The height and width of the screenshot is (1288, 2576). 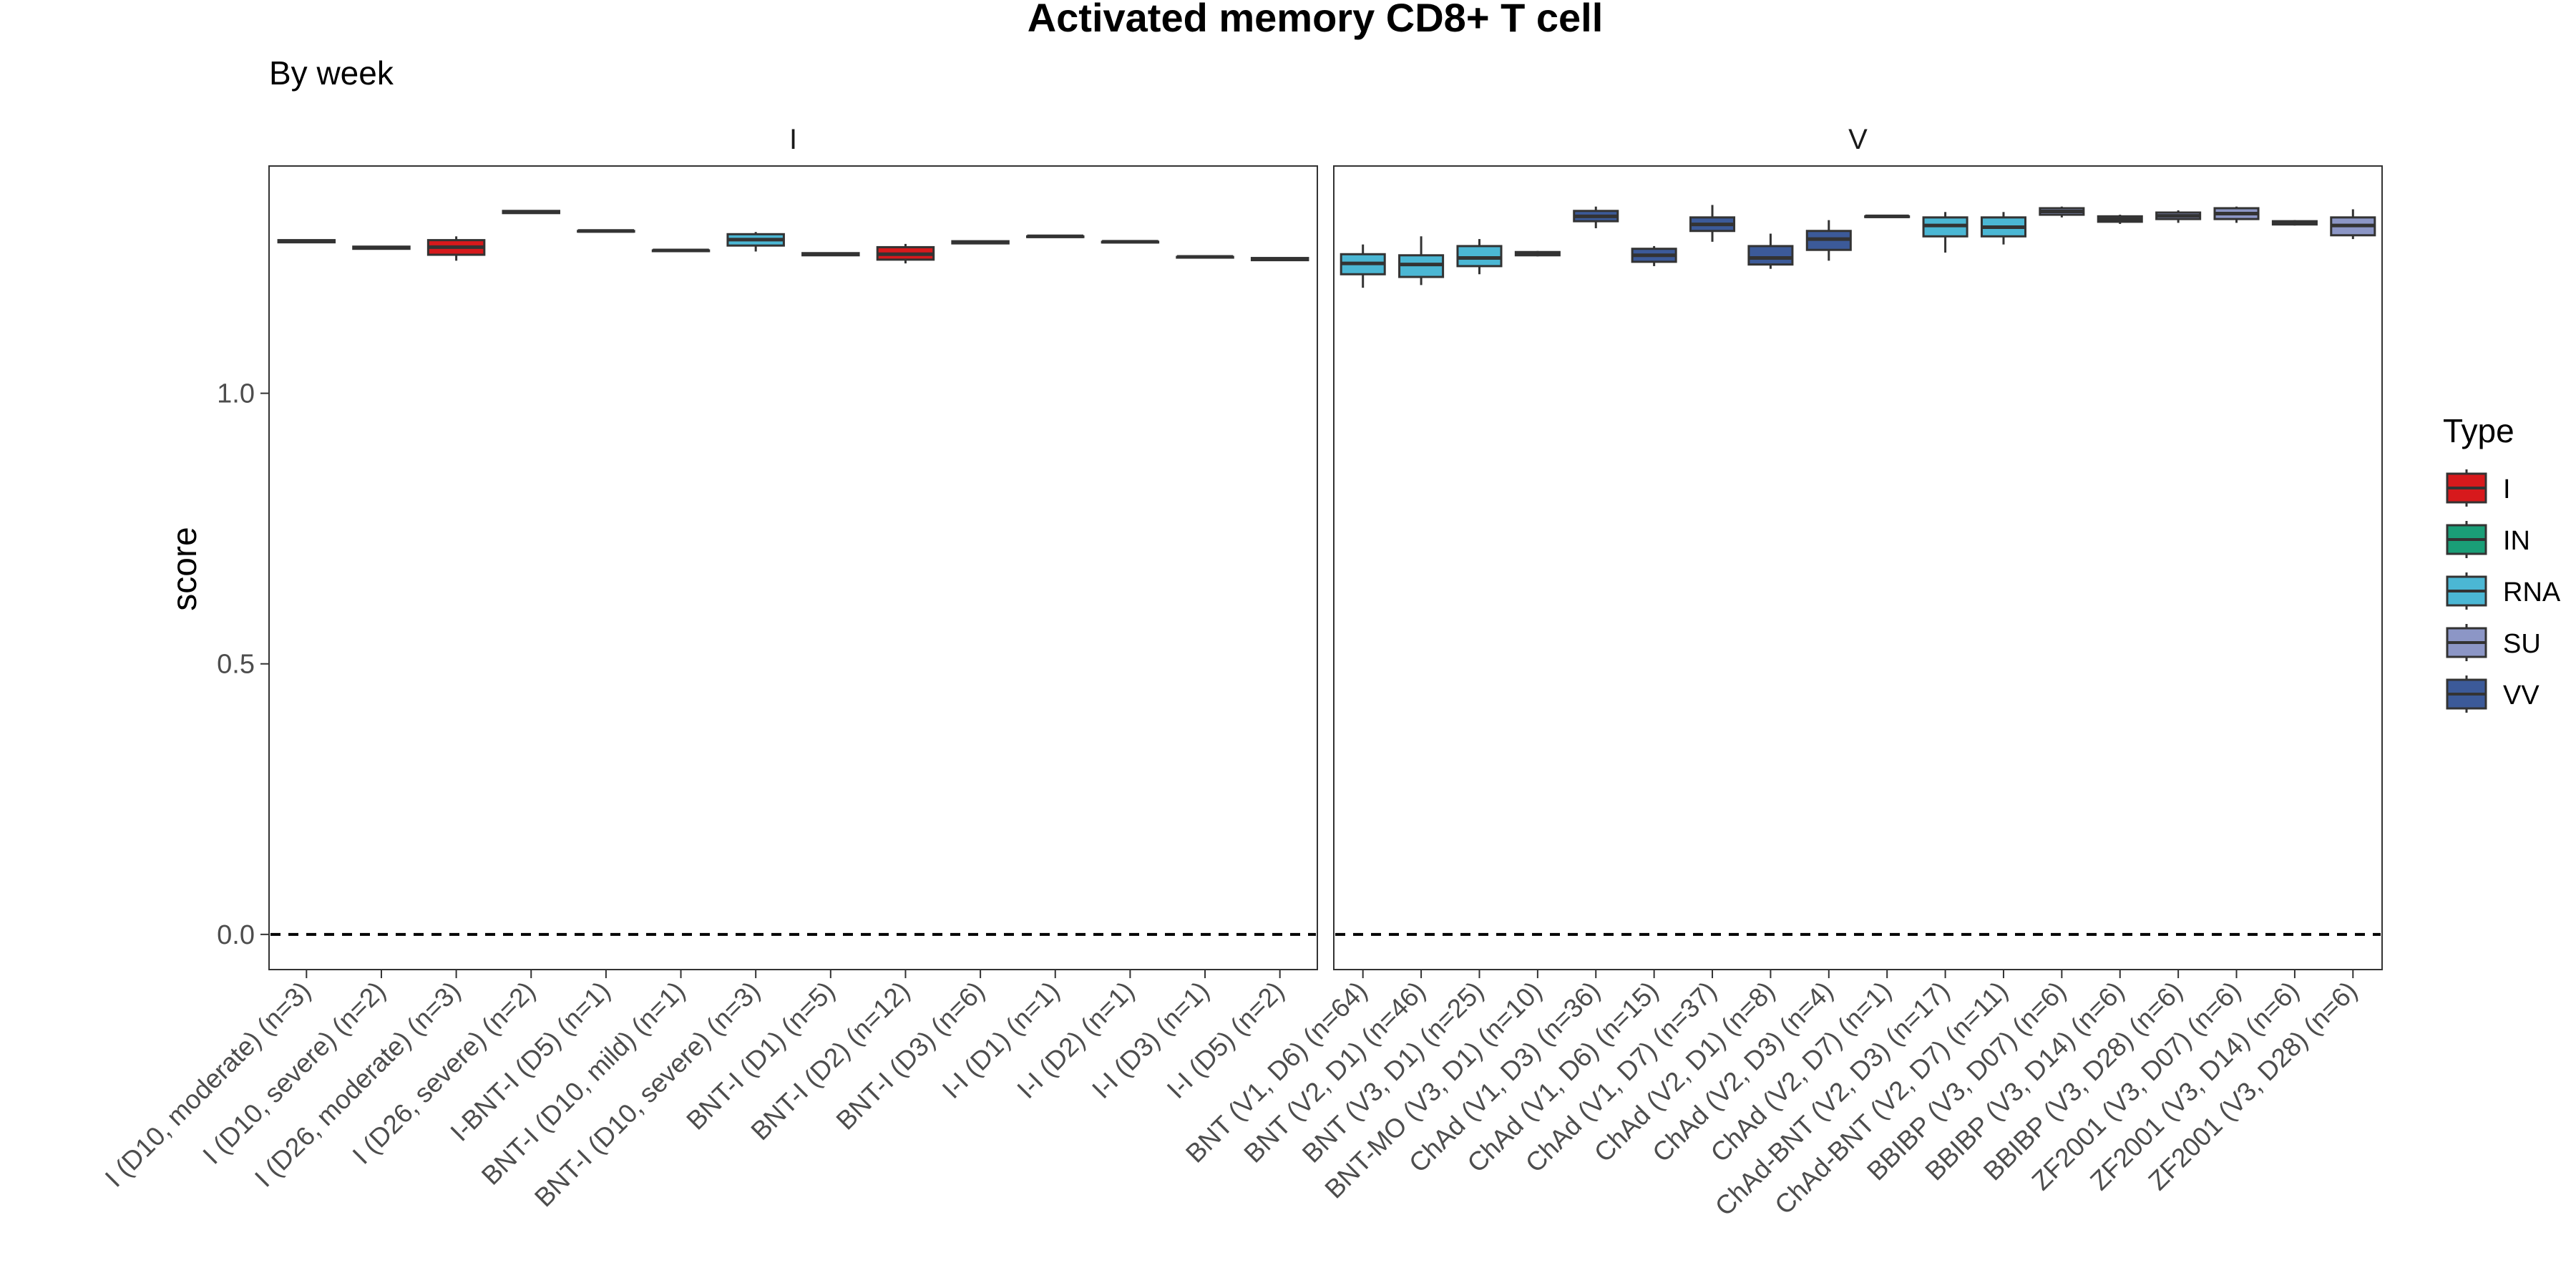 I want to click on chart-subtitle: By week, so click(x=331, y=73).